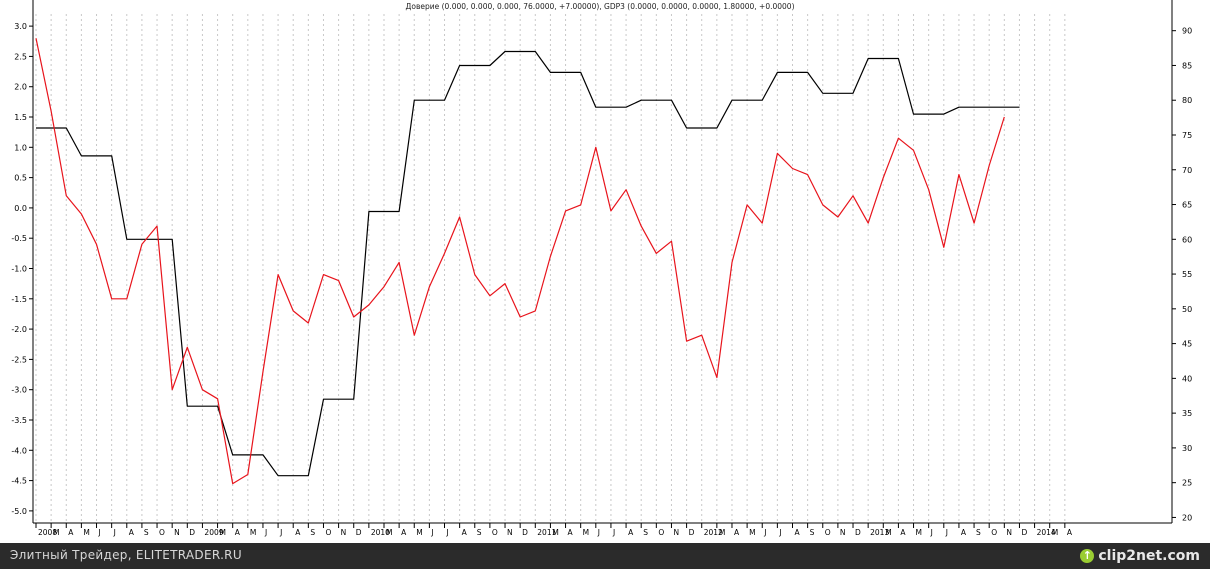 Image resolution: width=1210 pixels, height=569 pixels. I want to click on right-tick-label: 20, so click(1187, 517).